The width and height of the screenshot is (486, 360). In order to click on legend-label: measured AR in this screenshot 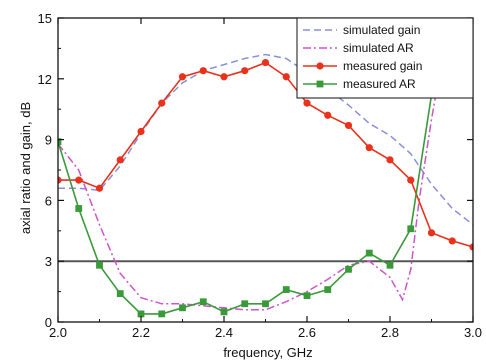, I will do `click(379, 84)`.